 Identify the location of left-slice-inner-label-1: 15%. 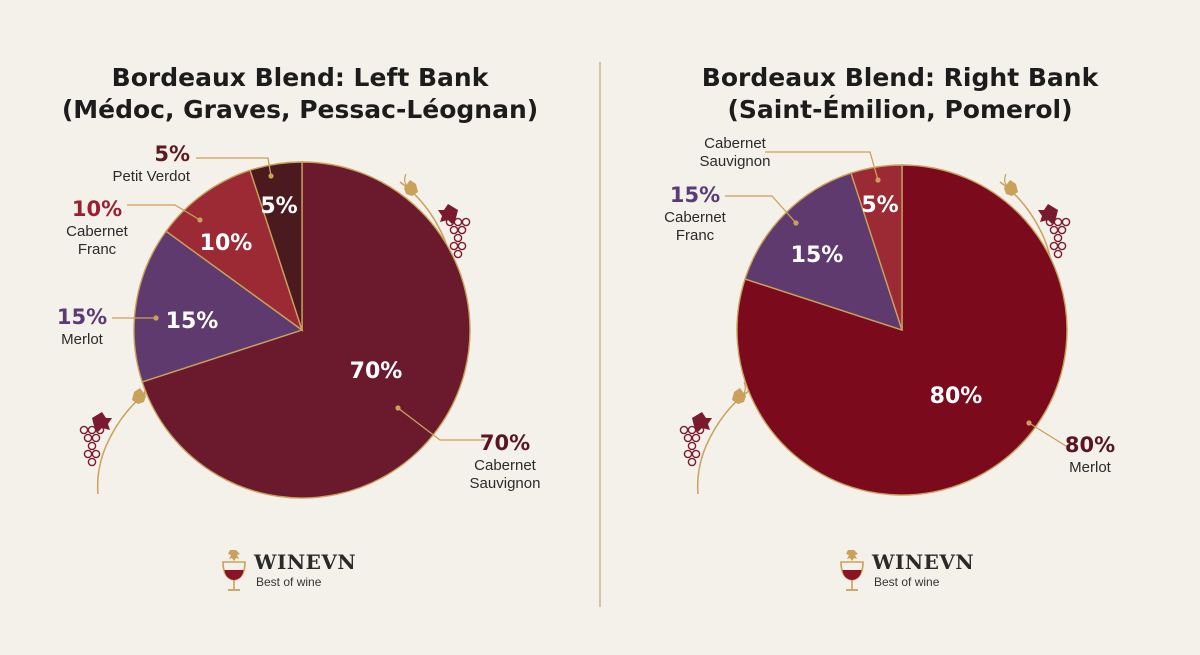
(192, 321).